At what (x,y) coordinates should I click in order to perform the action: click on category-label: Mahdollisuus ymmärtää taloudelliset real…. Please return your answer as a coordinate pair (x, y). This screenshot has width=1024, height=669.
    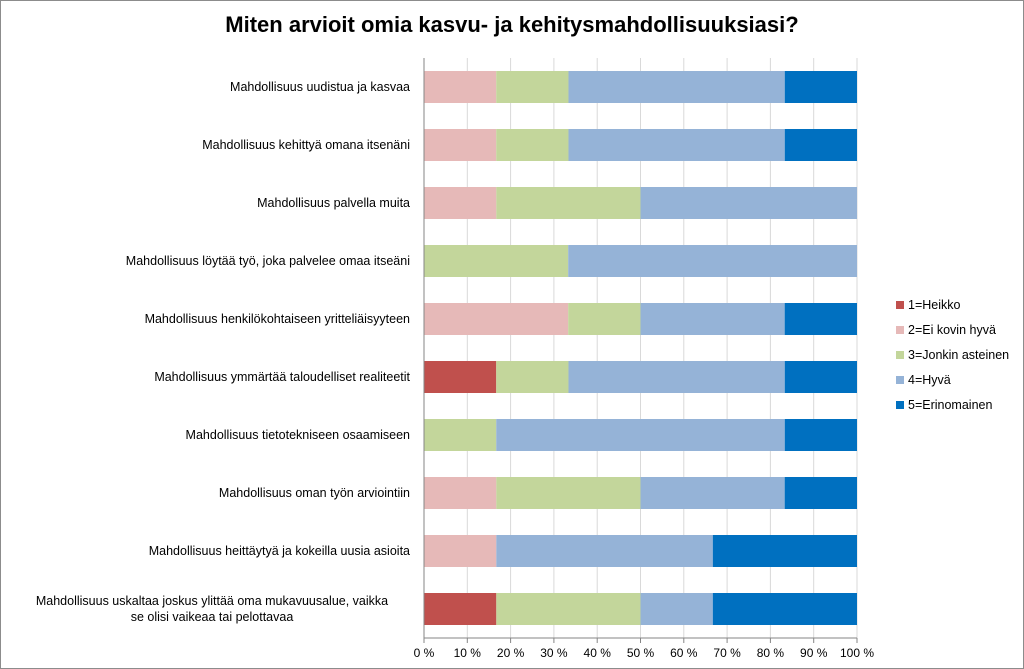
    Looking at the image, I should click on (282, 377).